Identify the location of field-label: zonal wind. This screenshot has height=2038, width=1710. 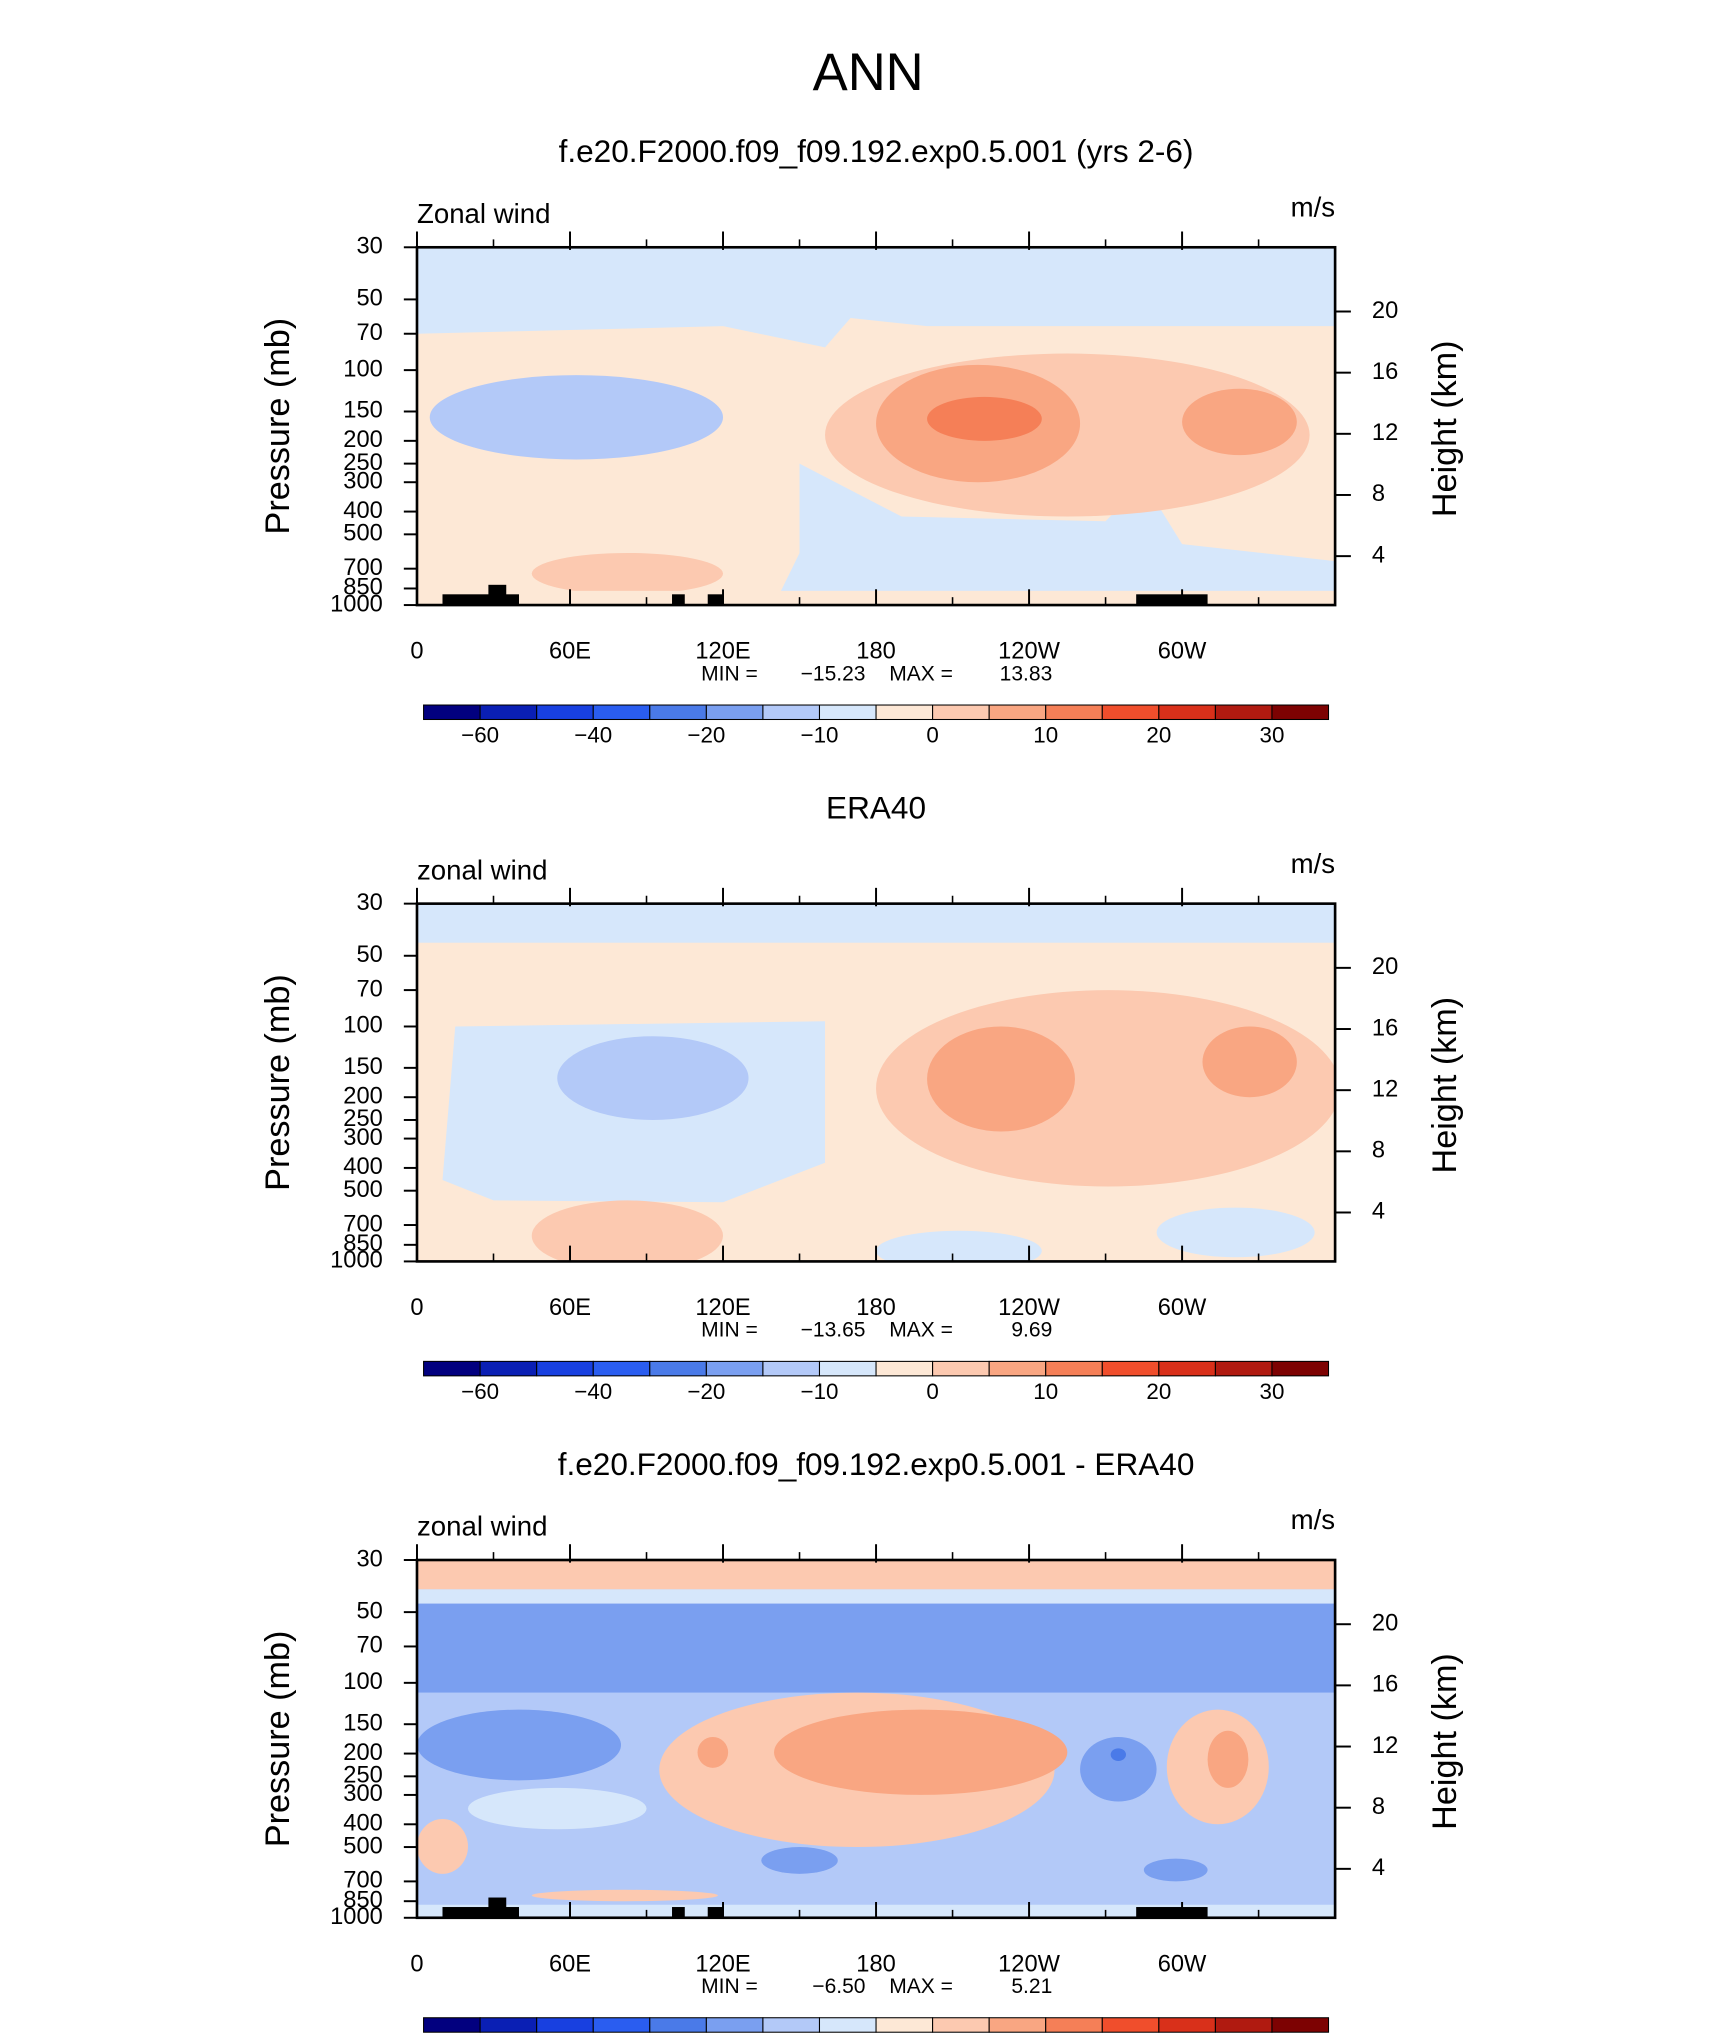
(482, 869).